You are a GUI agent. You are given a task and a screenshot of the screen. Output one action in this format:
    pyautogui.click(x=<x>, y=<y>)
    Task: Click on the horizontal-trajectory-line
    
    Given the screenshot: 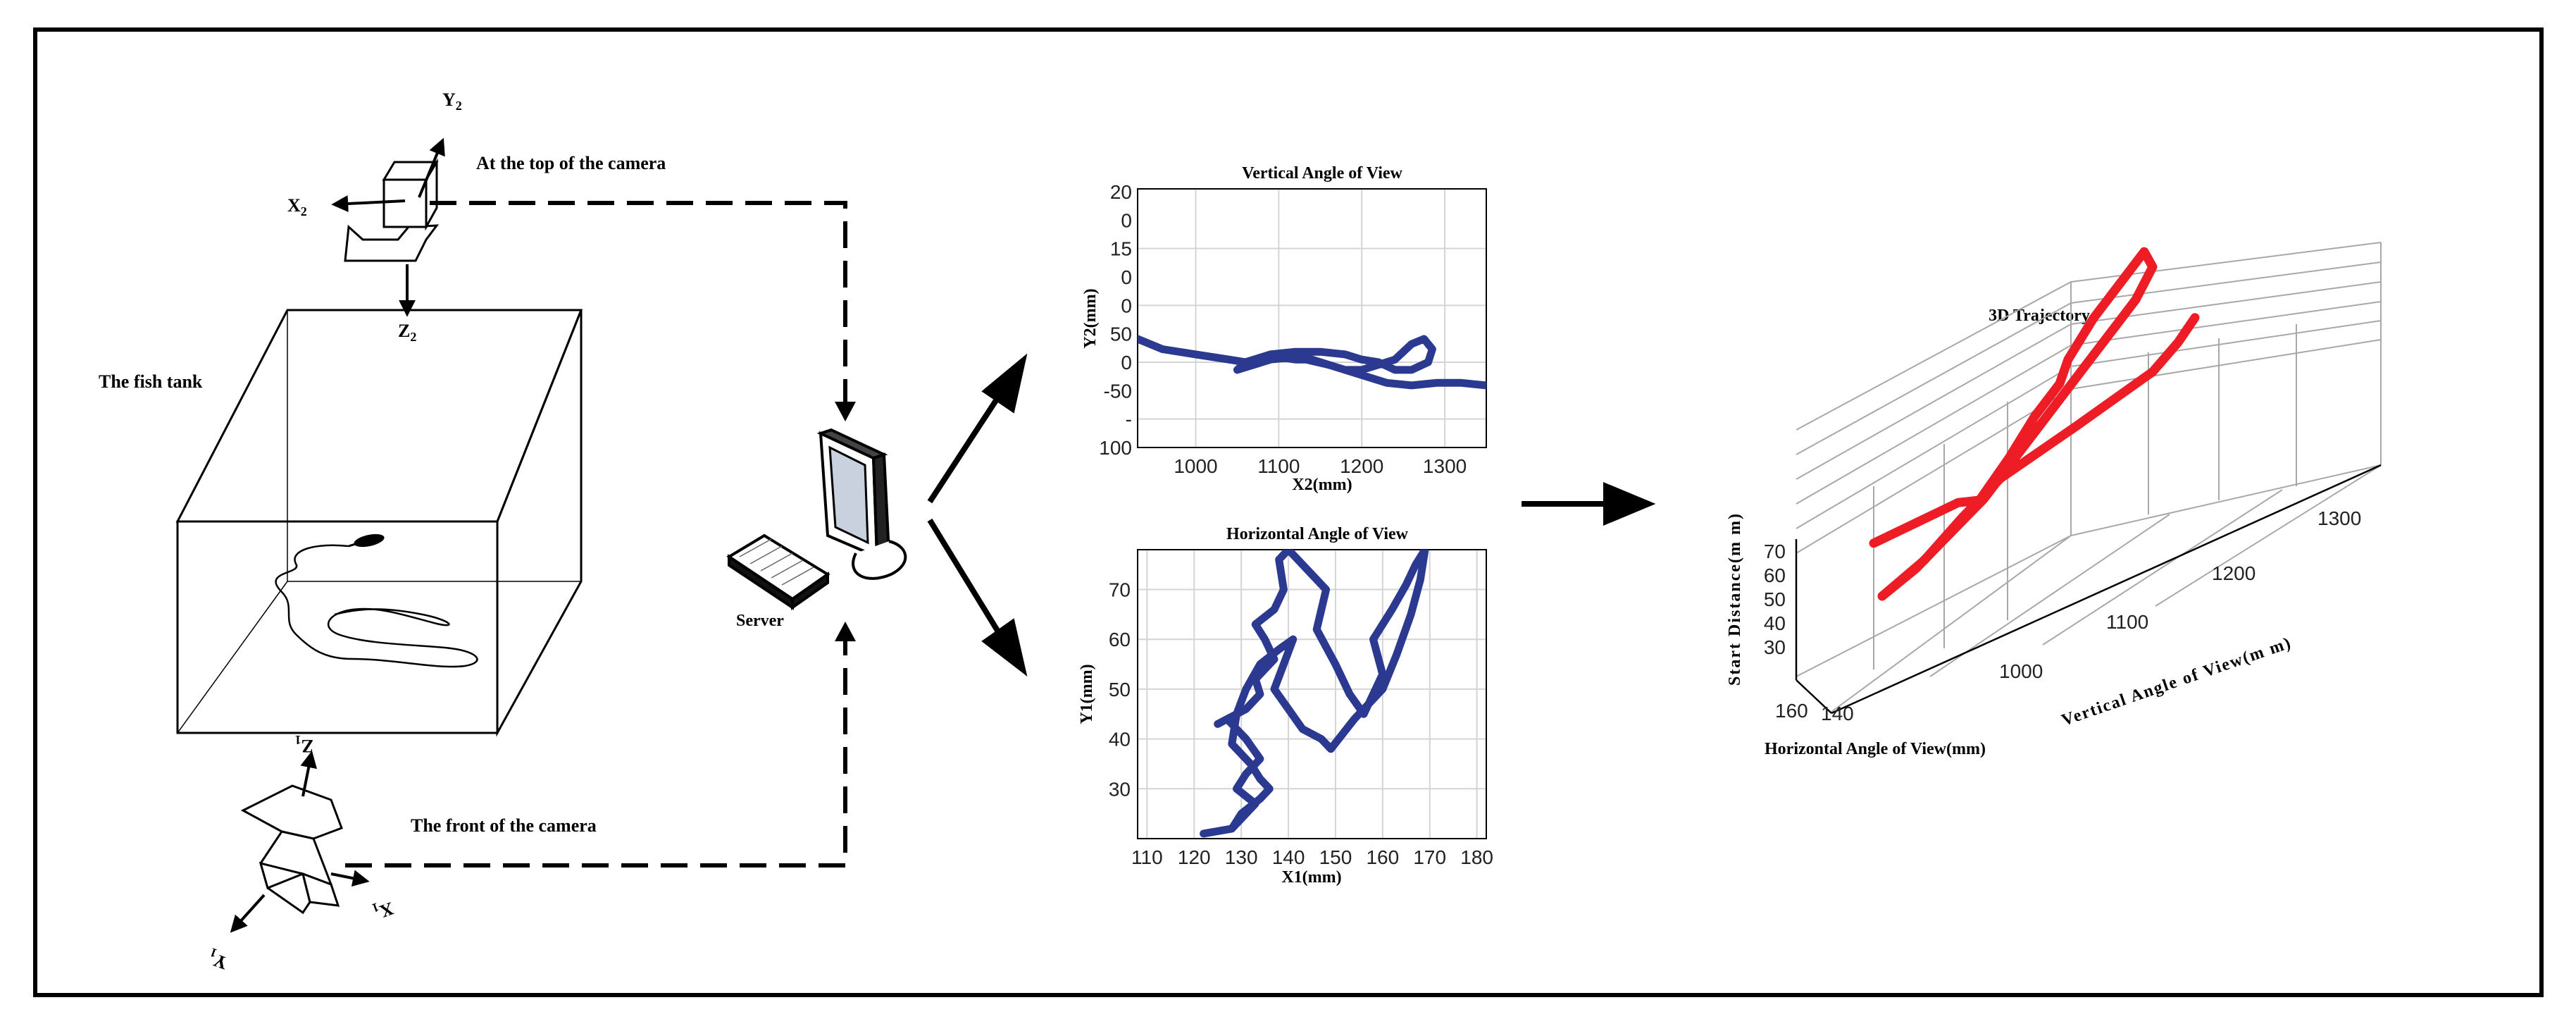 What is the action you would take?
    pyautogui.click(x=1314, y=694)
    